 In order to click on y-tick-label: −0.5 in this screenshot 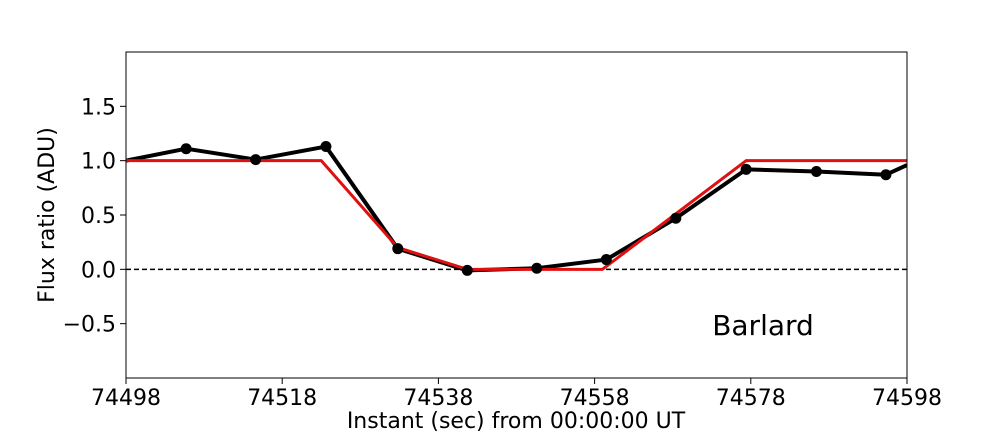, I will do `click(89, 325)`.